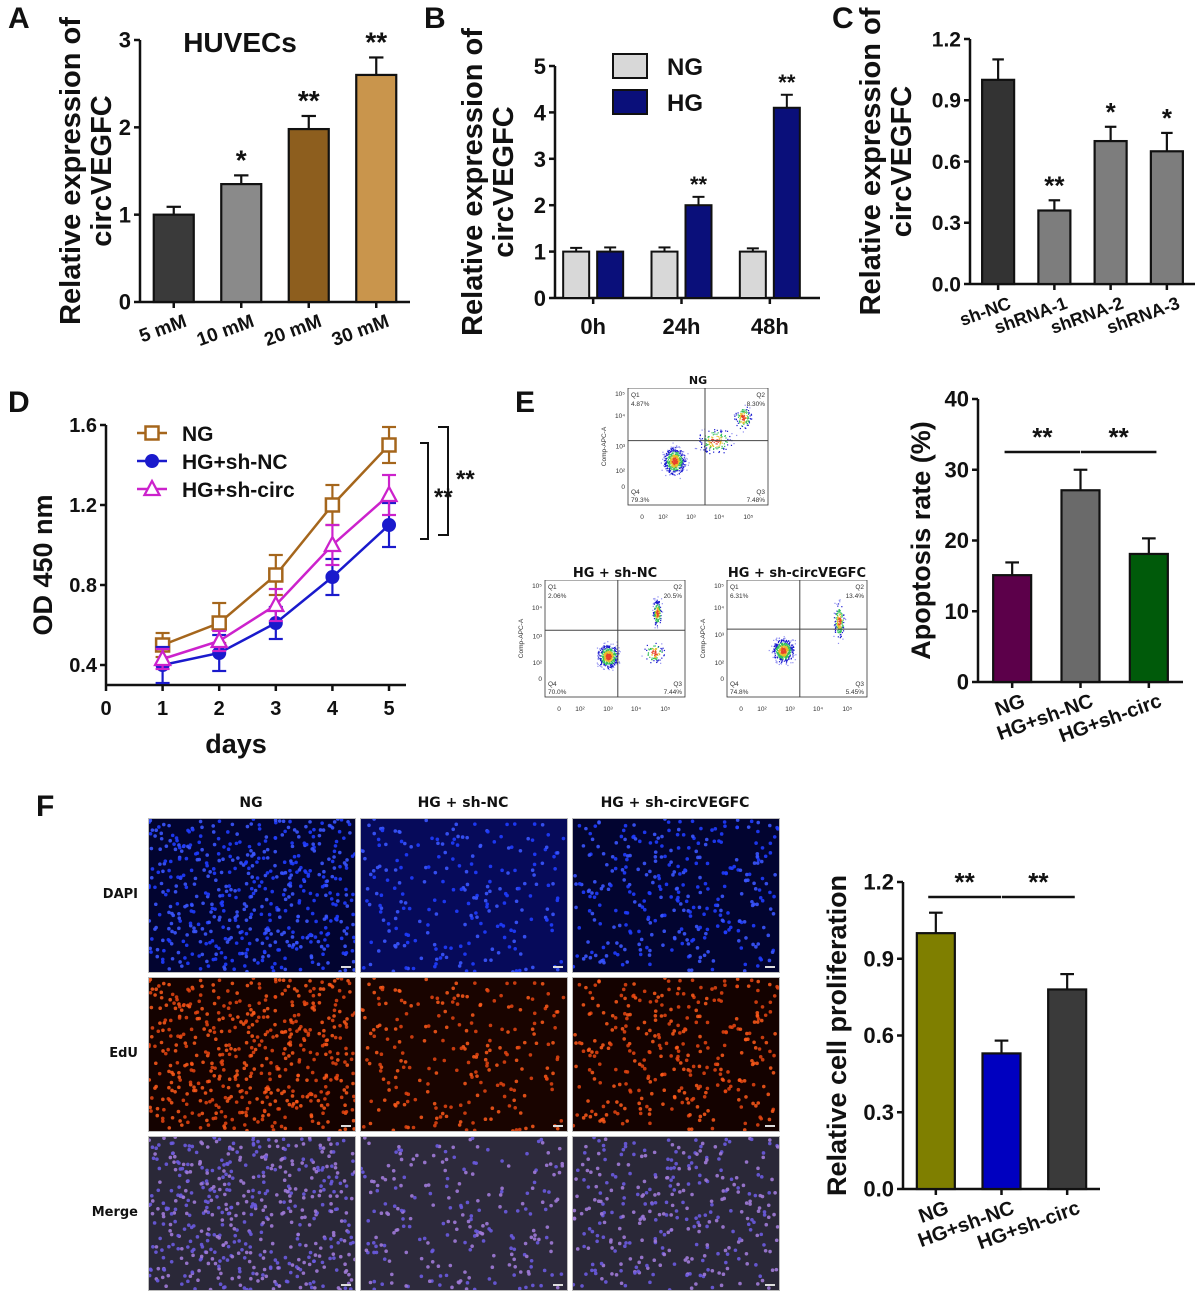  Describe the element at coordinates (615, 573) in the screenshot. I see `flow-plot-title: HG + sh-NC` at that location.